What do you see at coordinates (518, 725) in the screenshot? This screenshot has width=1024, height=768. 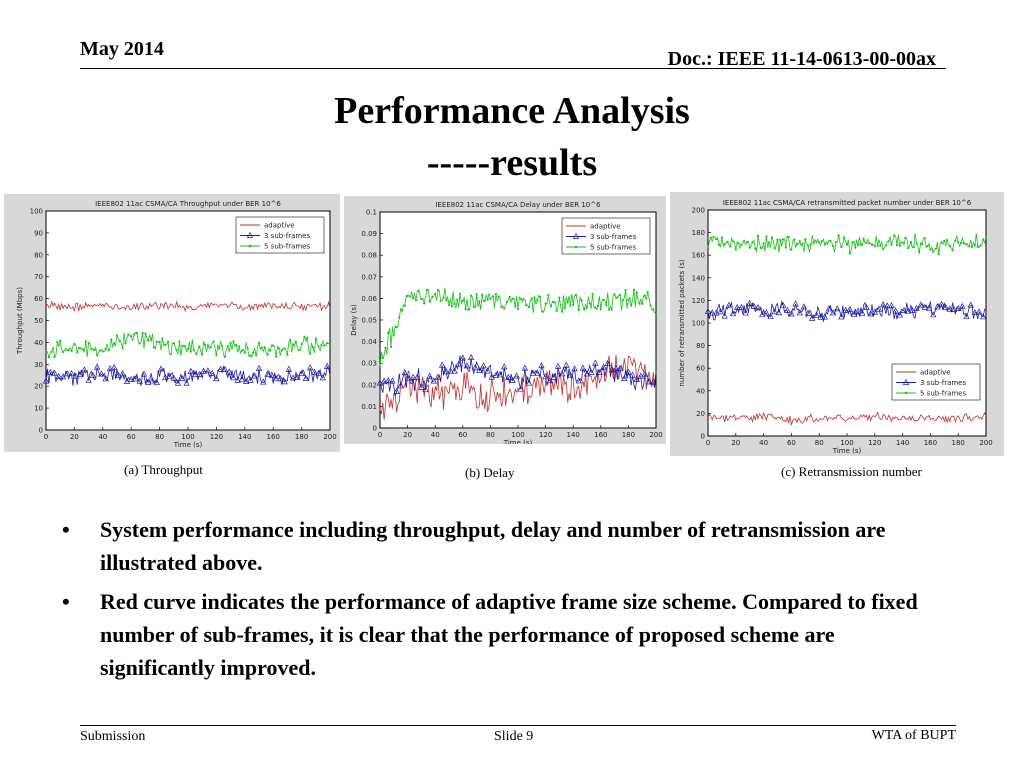 I see `footer-rule` at bounding box center [518, 725].